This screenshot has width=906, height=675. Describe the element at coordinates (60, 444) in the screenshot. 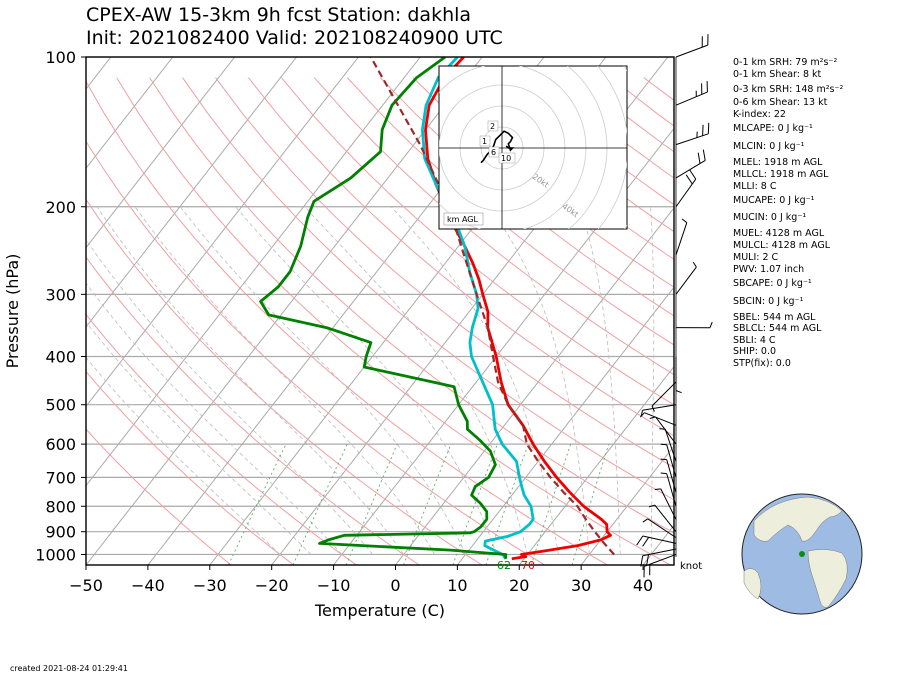

I see `y-tick-label: 600` at that location.